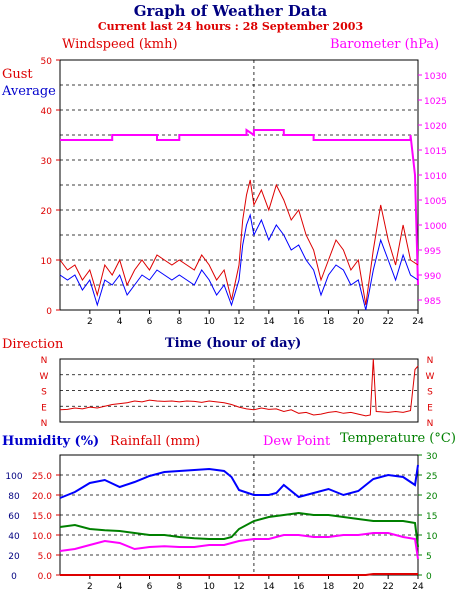 This screenshot has width=461, height=599. Describe the element at coordinates (33, 344) in the screenshot. I see `direction-axis-label: Direction` at that location.